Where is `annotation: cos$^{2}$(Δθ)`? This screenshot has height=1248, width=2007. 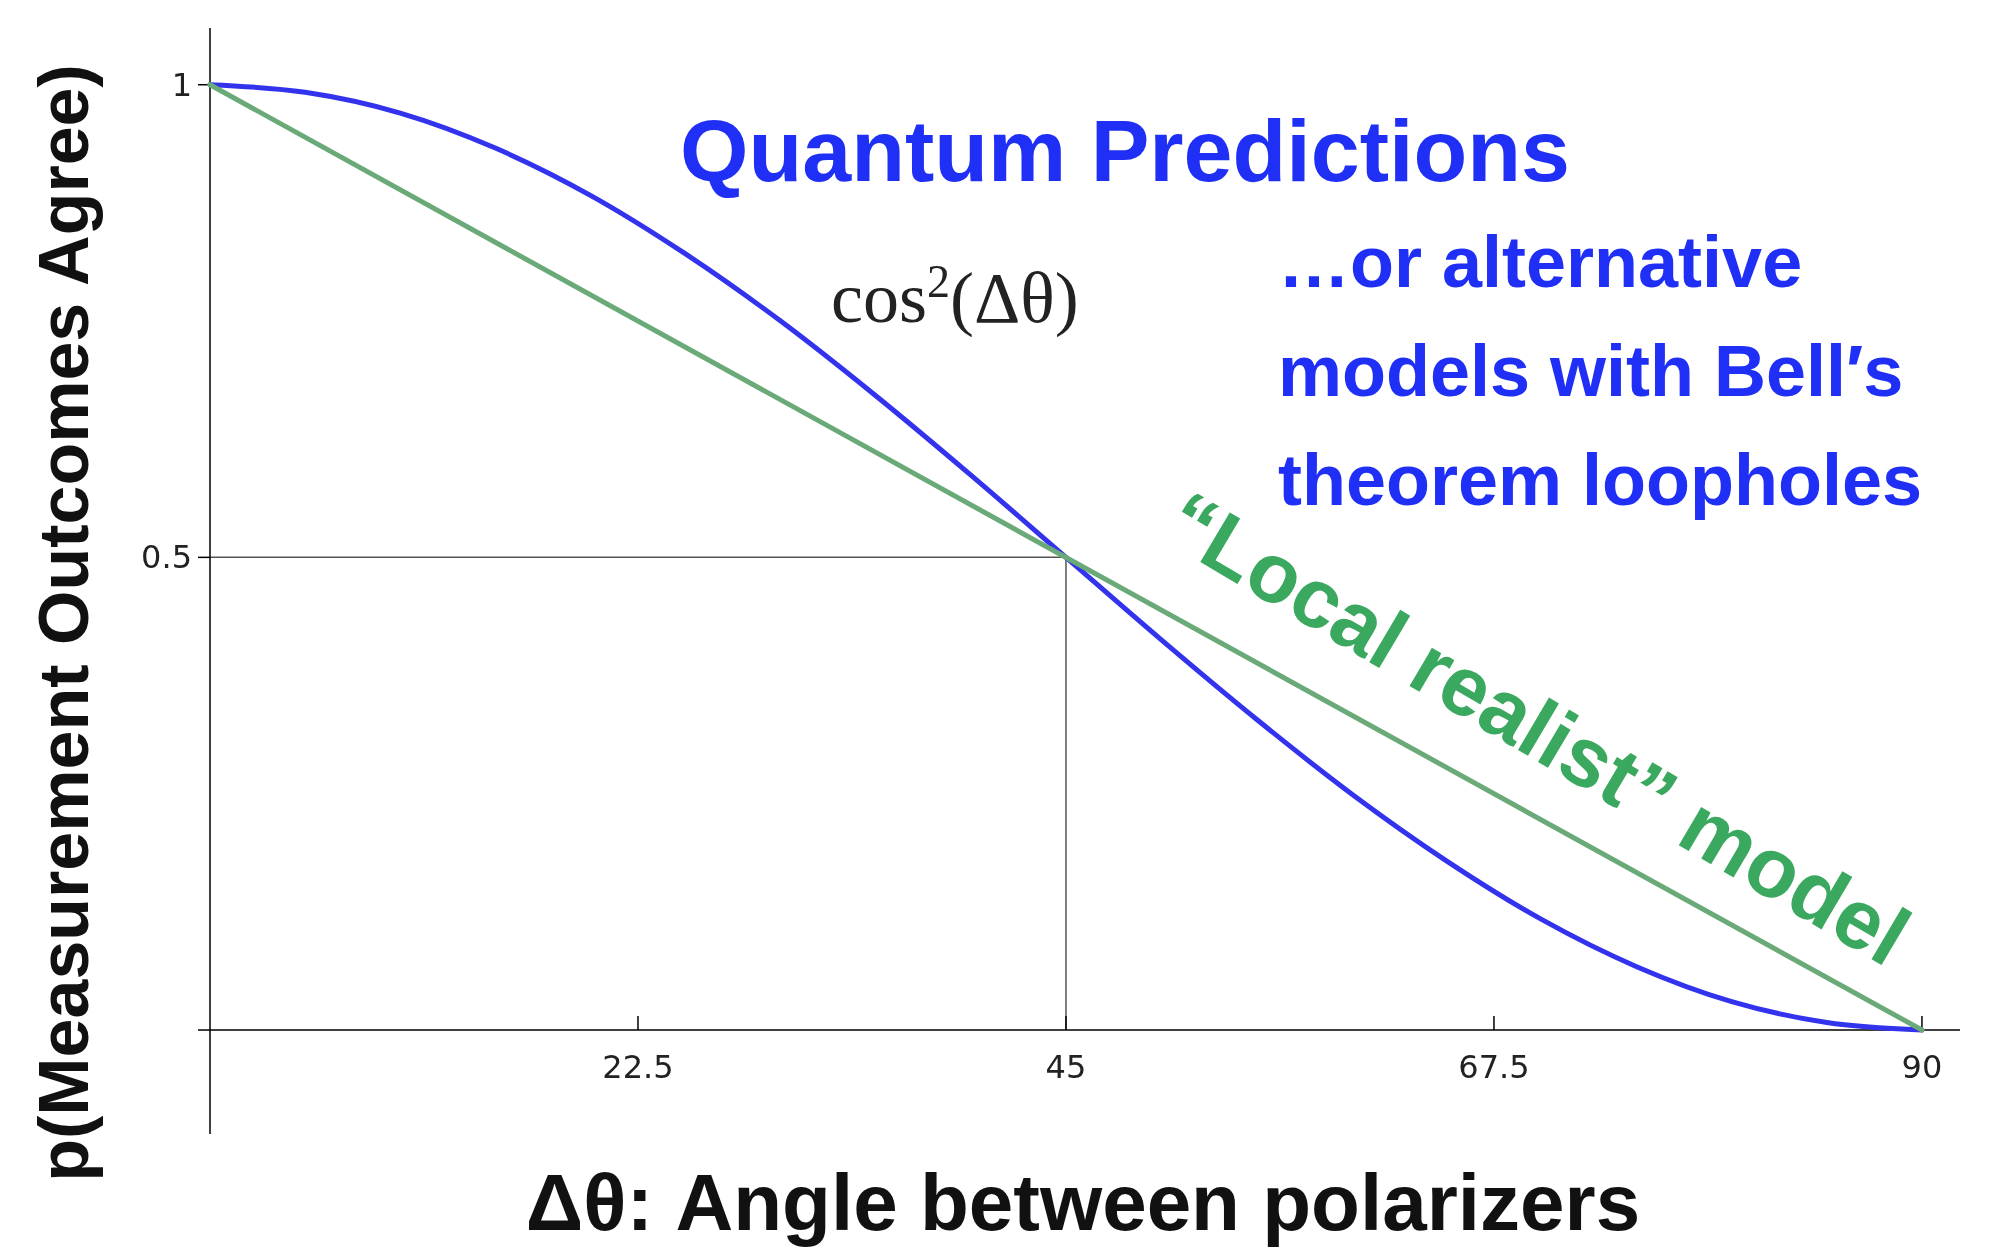
annotation: cos$^{2}$(Δθ) is located at coordinates (955, 296).